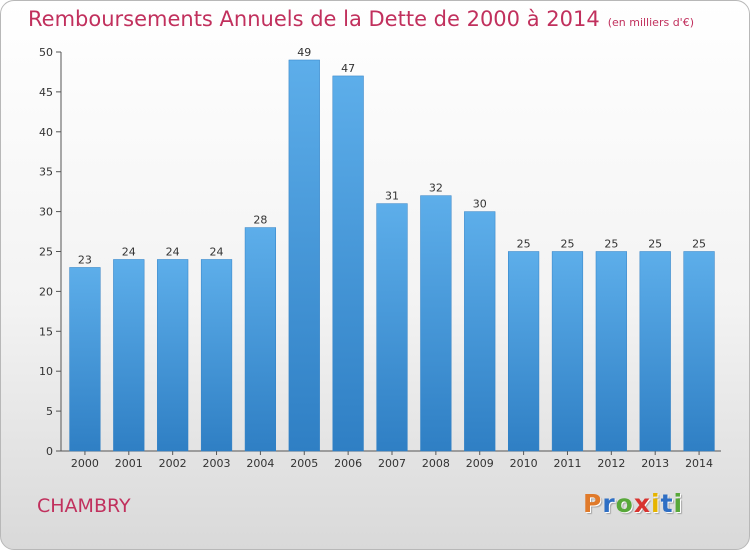 This screenshot has height=550, width=750. What do you see at coordinates (611, 463) in the screenshot?
I see `x-tick-label: 2012` at bounding box center [611, 463].